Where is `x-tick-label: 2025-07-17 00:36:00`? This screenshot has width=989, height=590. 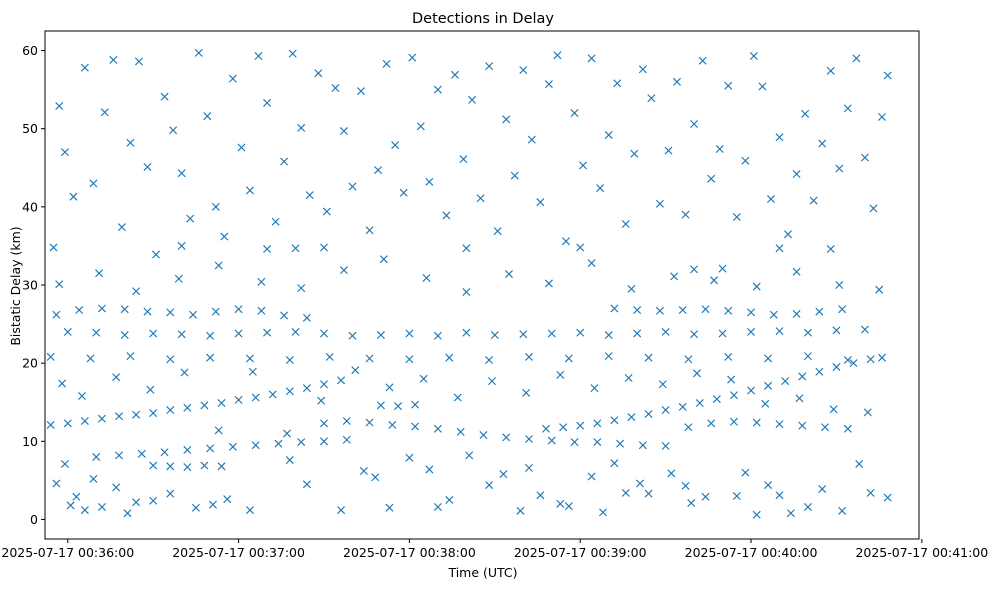
x-tick-label: 2025-07-17 00:36:00 is located at coordinates (67, 552).